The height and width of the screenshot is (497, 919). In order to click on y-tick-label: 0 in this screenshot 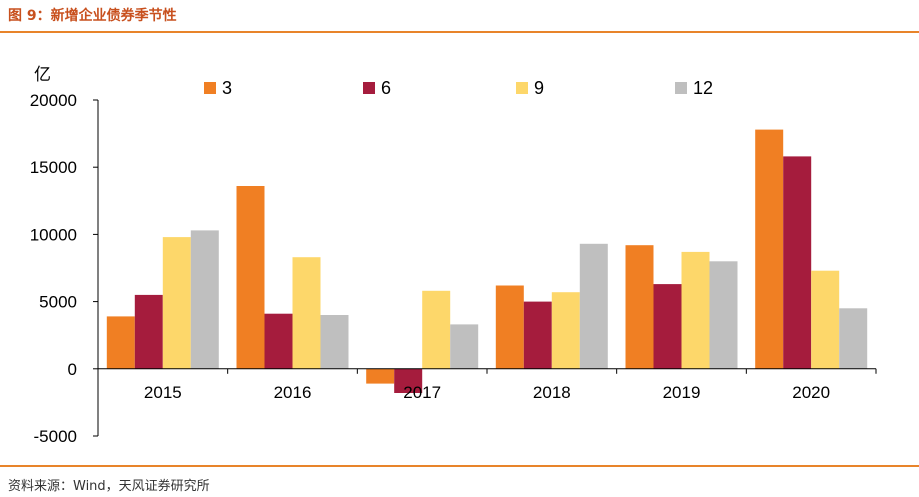, I will do `click(72, 369)`.